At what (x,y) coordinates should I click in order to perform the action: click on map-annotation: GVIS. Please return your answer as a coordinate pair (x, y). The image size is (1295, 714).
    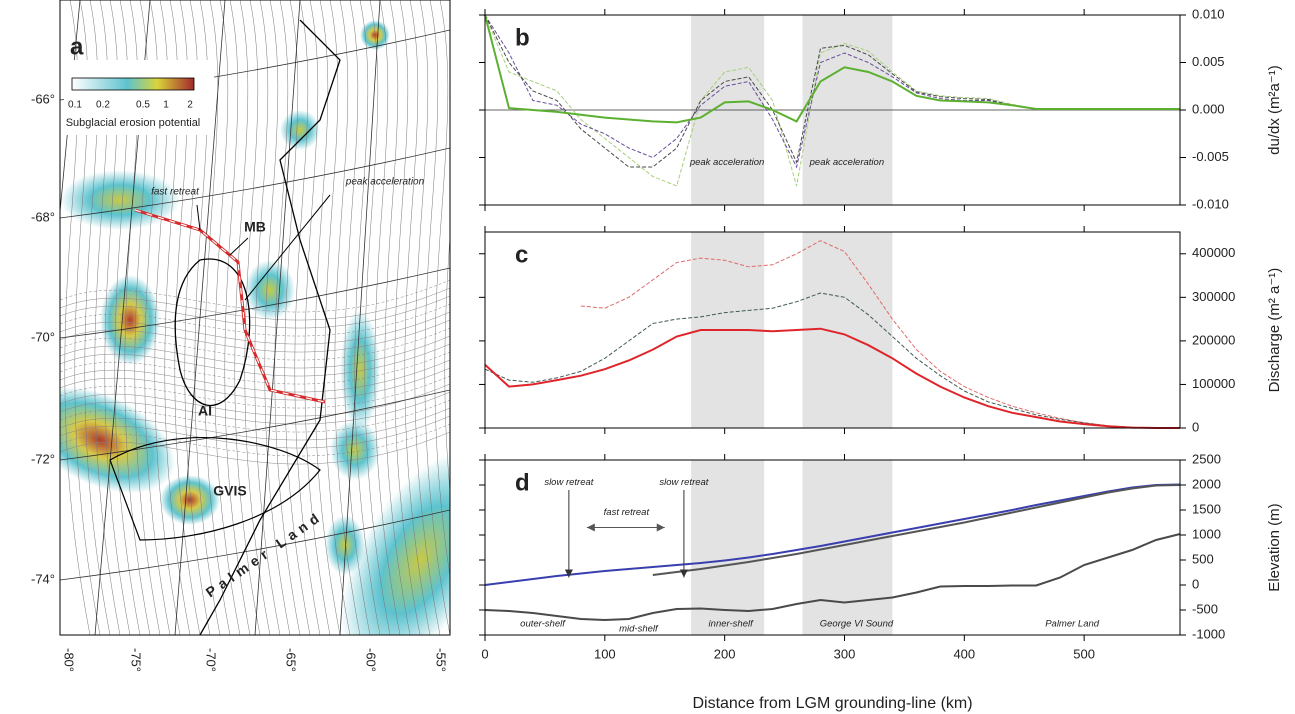
    Looking at the image, I should click on (229, 491).